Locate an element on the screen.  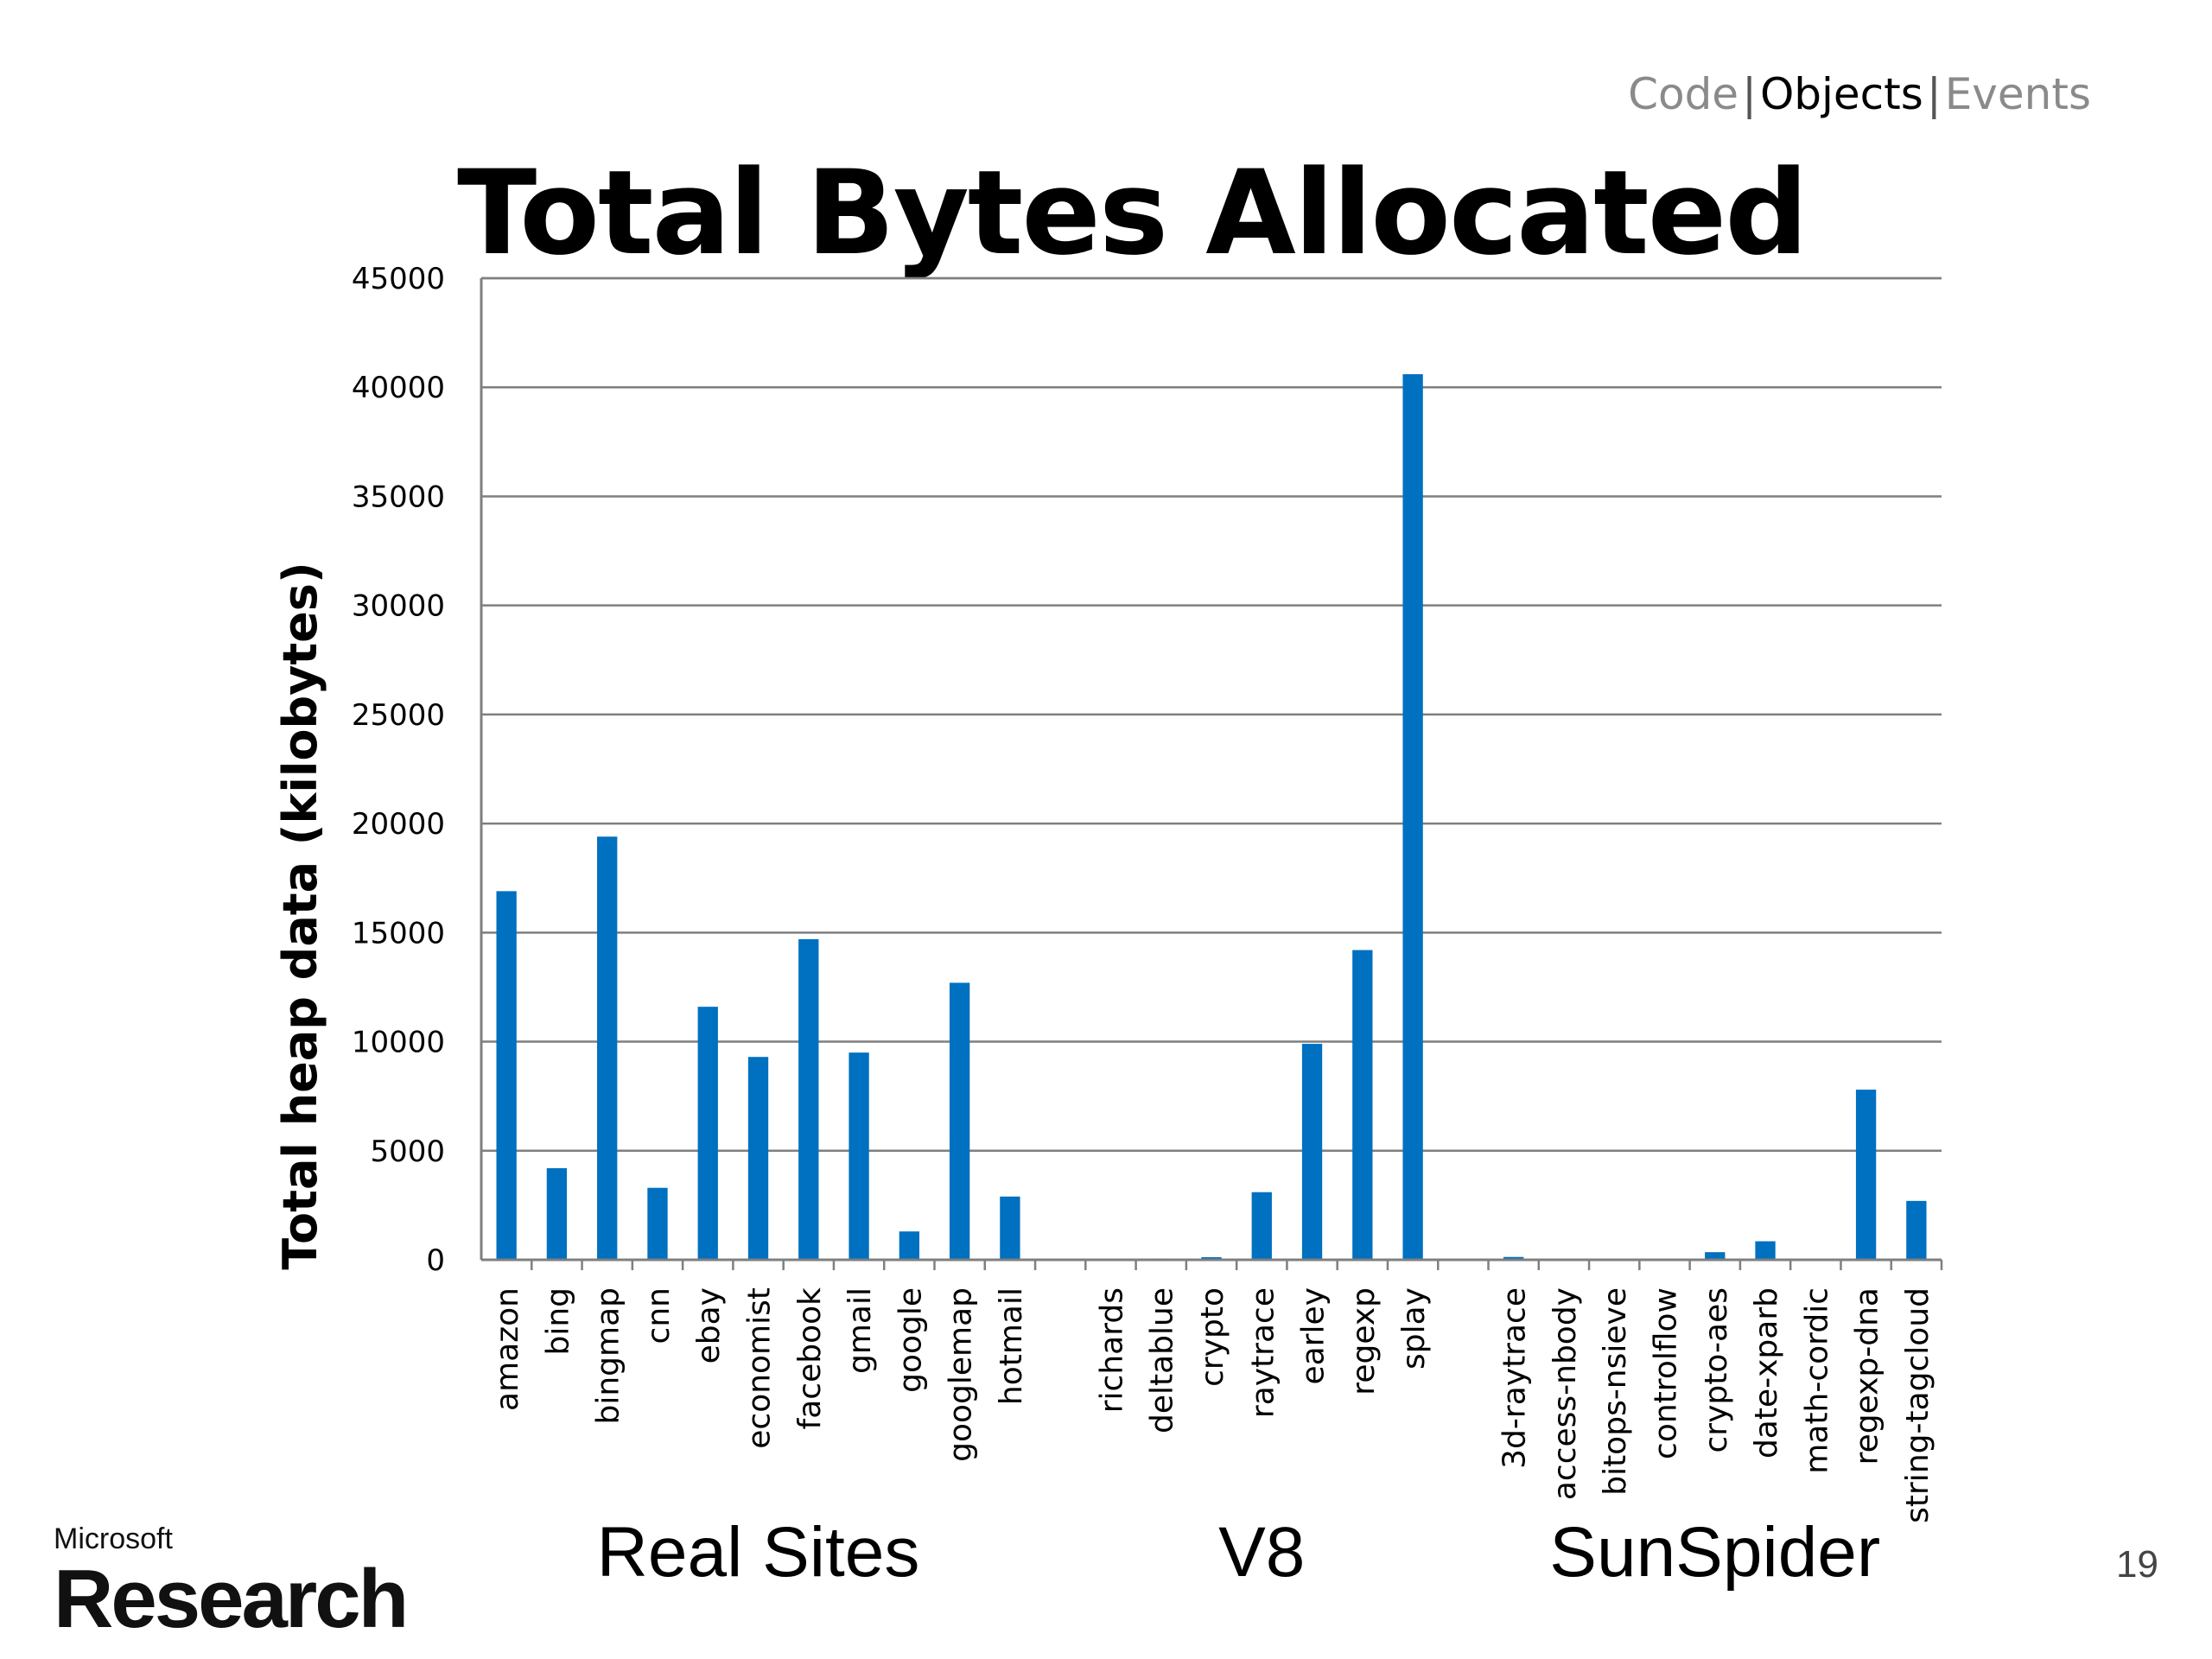
logo-microsoft: Microsoft is located at coordinates (113, 1538).